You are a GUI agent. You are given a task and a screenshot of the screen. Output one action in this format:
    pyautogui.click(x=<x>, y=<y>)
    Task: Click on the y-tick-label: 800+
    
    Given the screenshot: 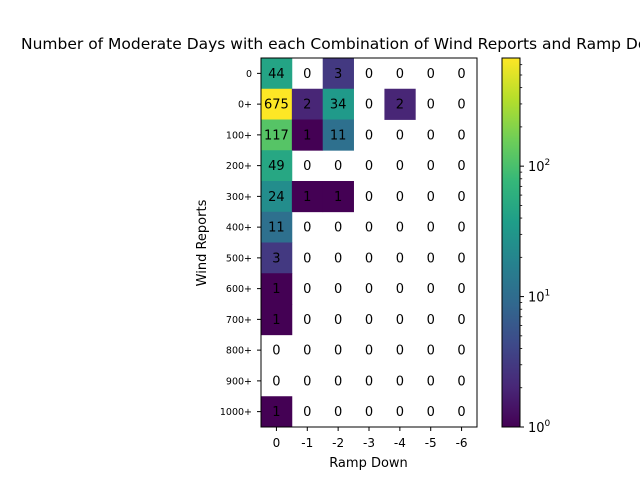 What is the action you would take?
    pyautogui.click(x=239, y=351)
    